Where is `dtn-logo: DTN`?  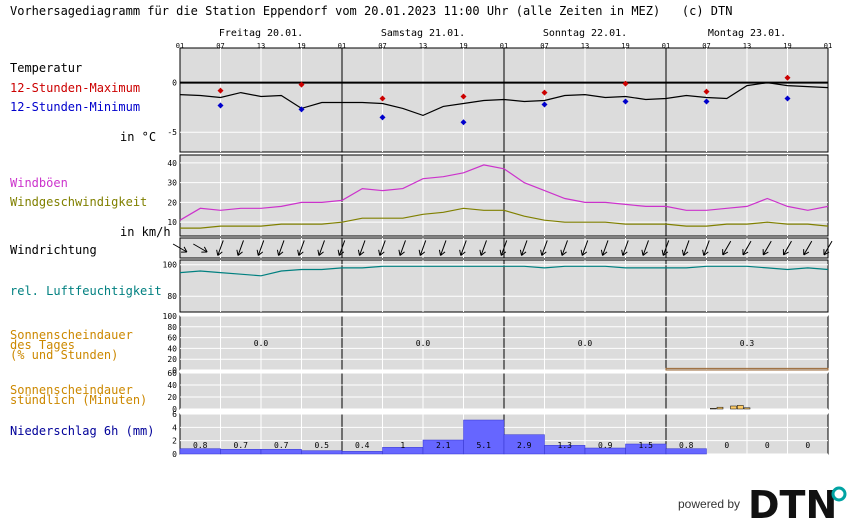 dtn-logo: DTN is located at coordinates (797, 504).